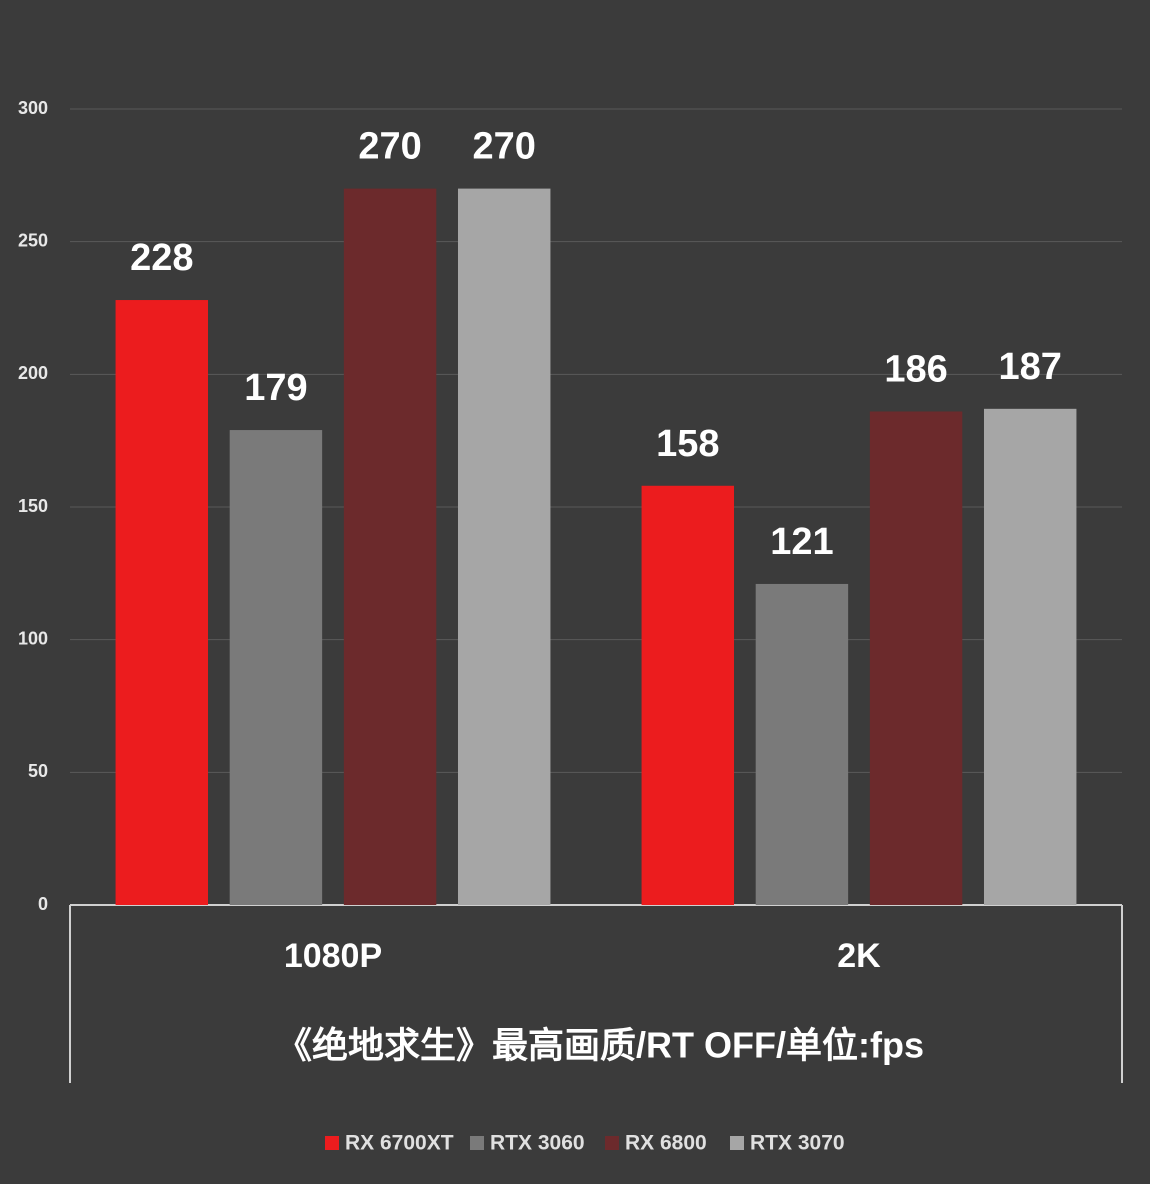 The width and height of the screenshot is (1150, 1184). Describe the element at coordinates (33, 108) in the screenshot. I see `y-tick-label: 300` at that location.